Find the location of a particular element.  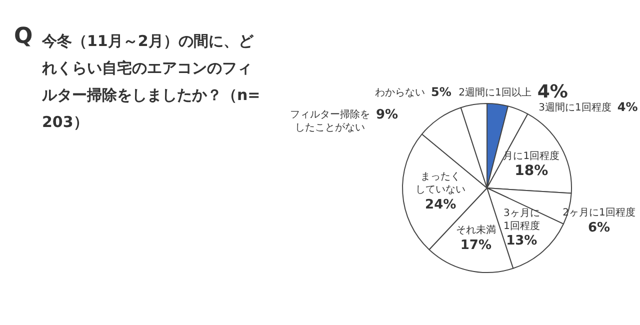

data-label: 18% is located at coordinates (531, 171).